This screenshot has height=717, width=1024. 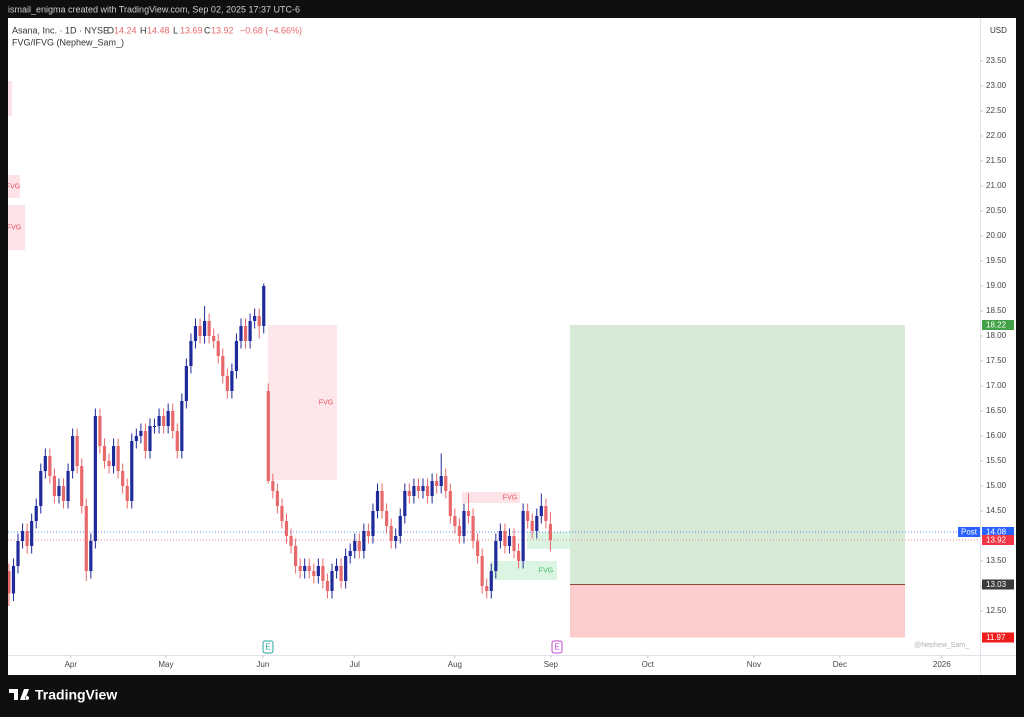 What do you see at coordinates (996, 540) in the screenshot?
I see `last-price-tag-label: 13.92` at bounding box center [996, 540].